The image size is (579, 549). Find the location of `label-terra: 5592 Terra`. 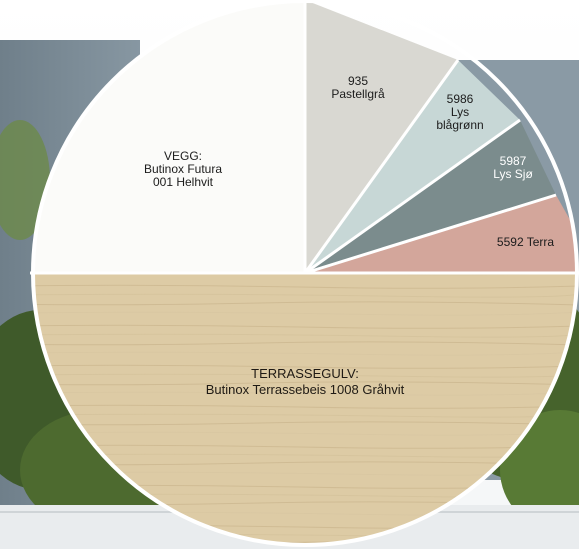

label-terra: 5592 Terra is located at coordinates (525, 242).